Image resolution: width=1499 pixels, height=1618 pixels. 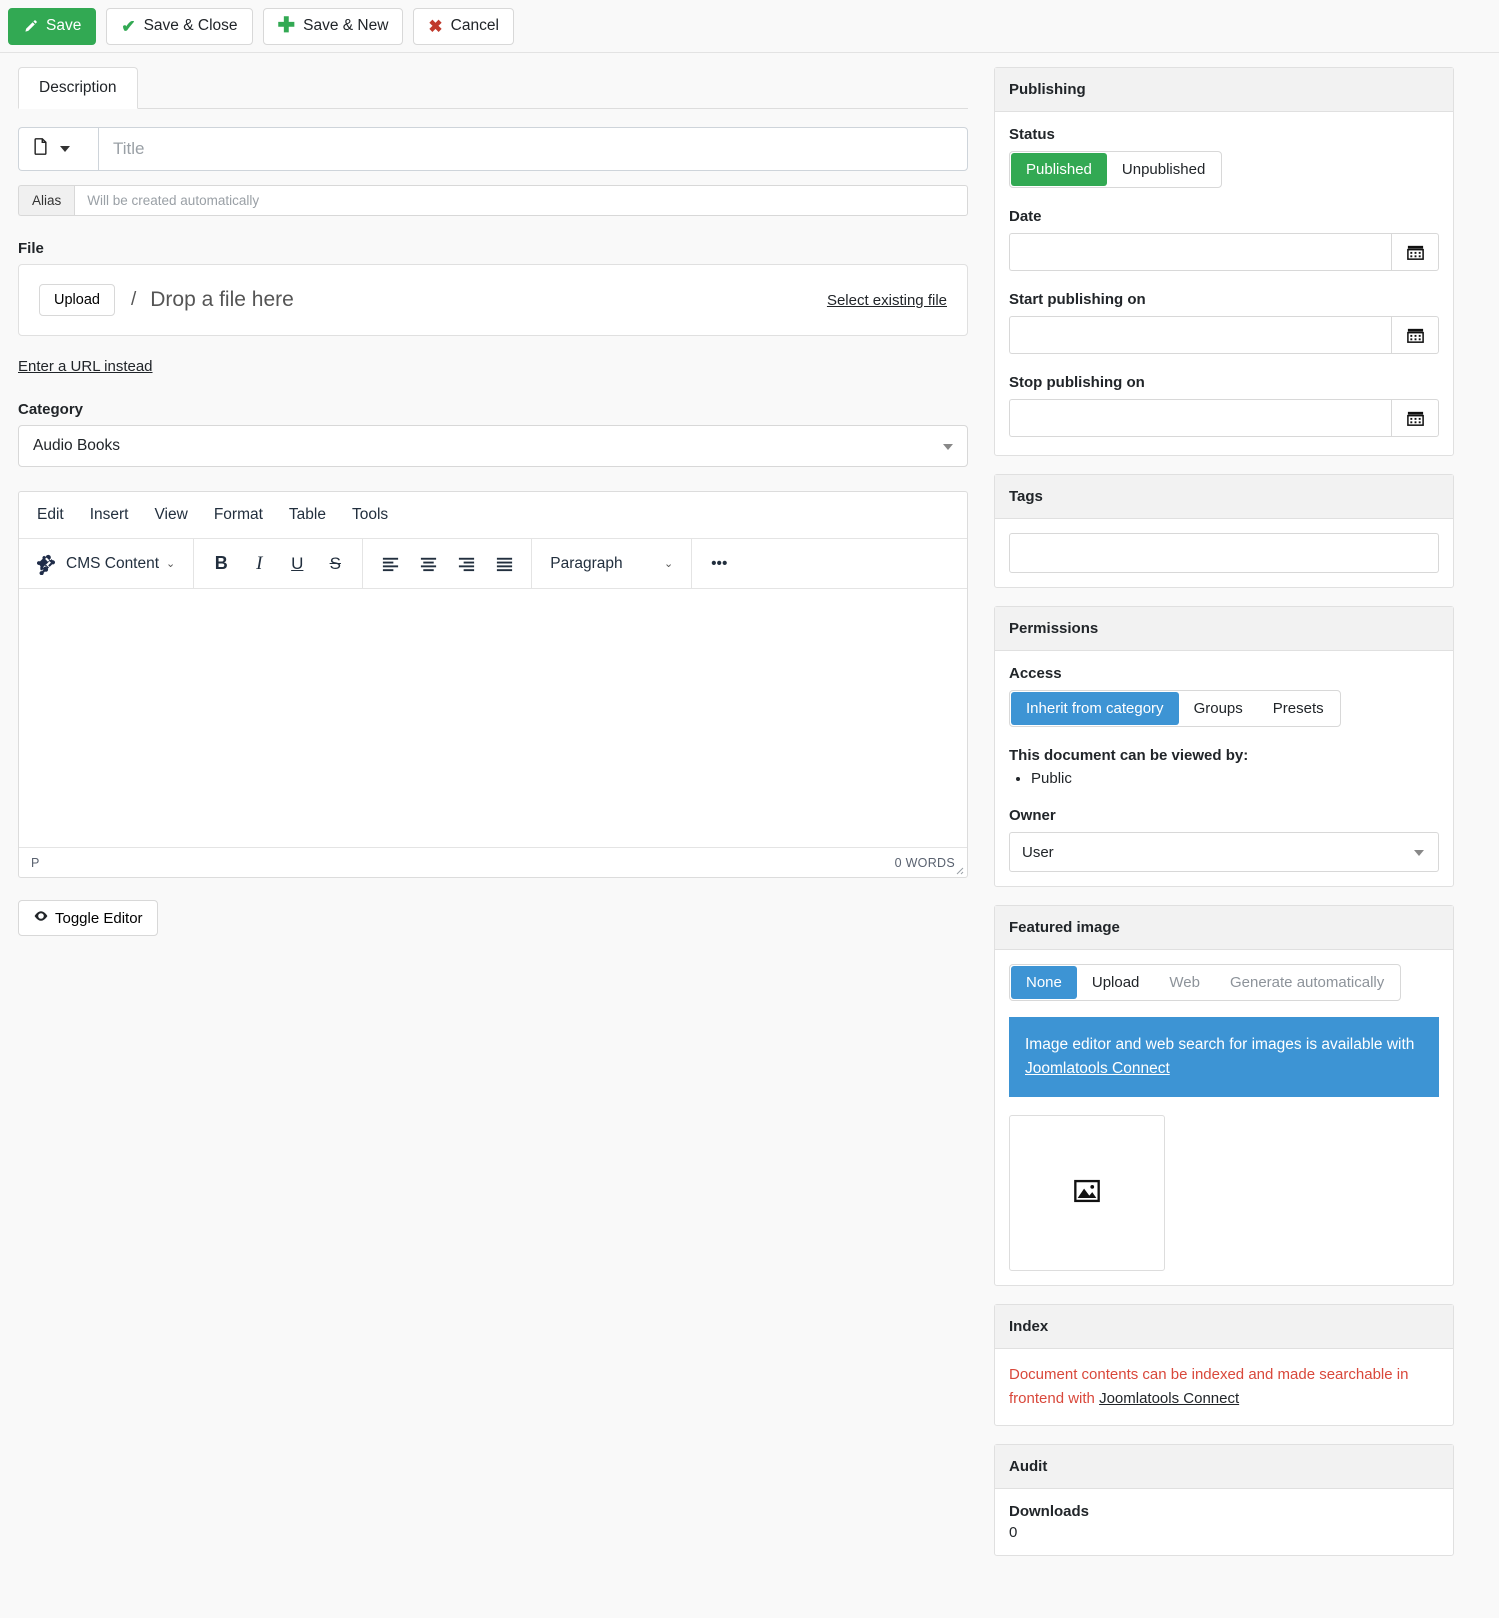 I want to click on featured-image-option-web: Web, so click(x=1184, y=982).